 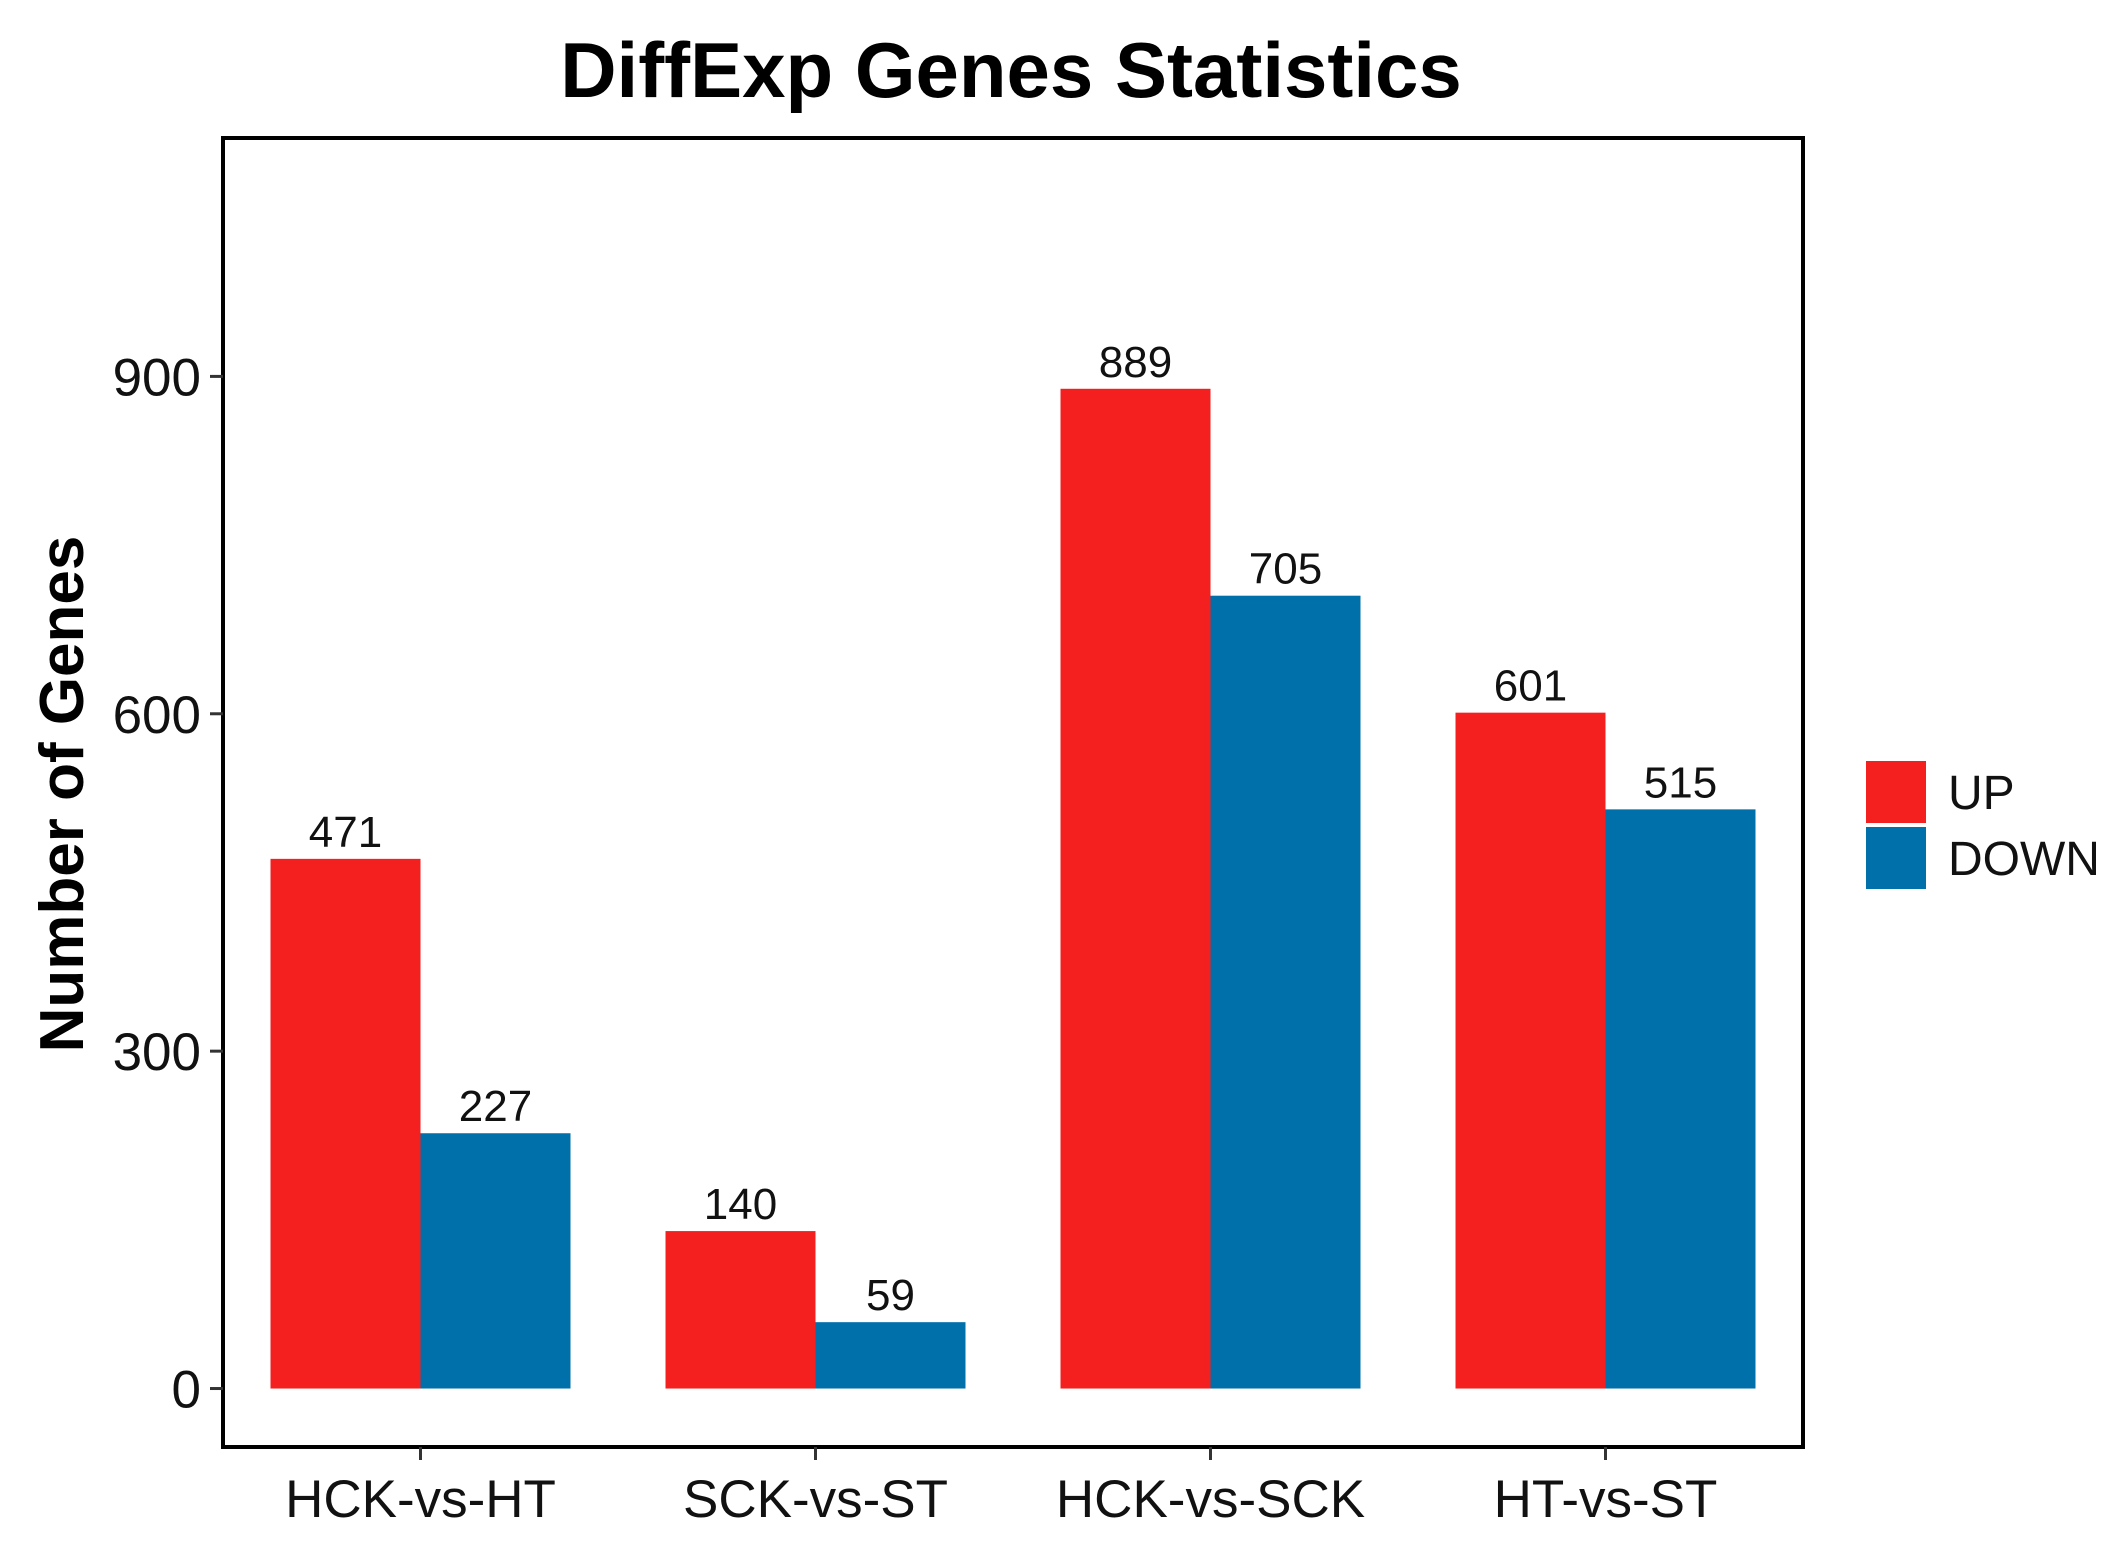 What do you see at coordinates (157, 377) in the screenshot?
I see `y-tick-label: 900` at bounding box center [157, 377].